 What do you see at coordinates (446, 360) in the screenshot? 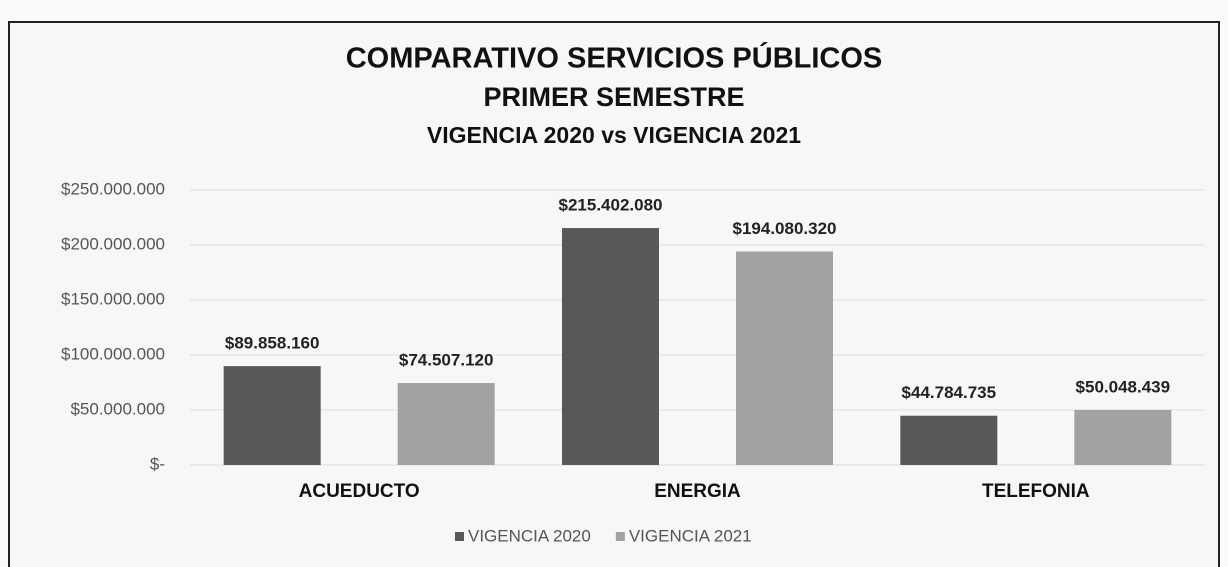
I see `data-label: $74.507.120` at bounding box center [446, 360].